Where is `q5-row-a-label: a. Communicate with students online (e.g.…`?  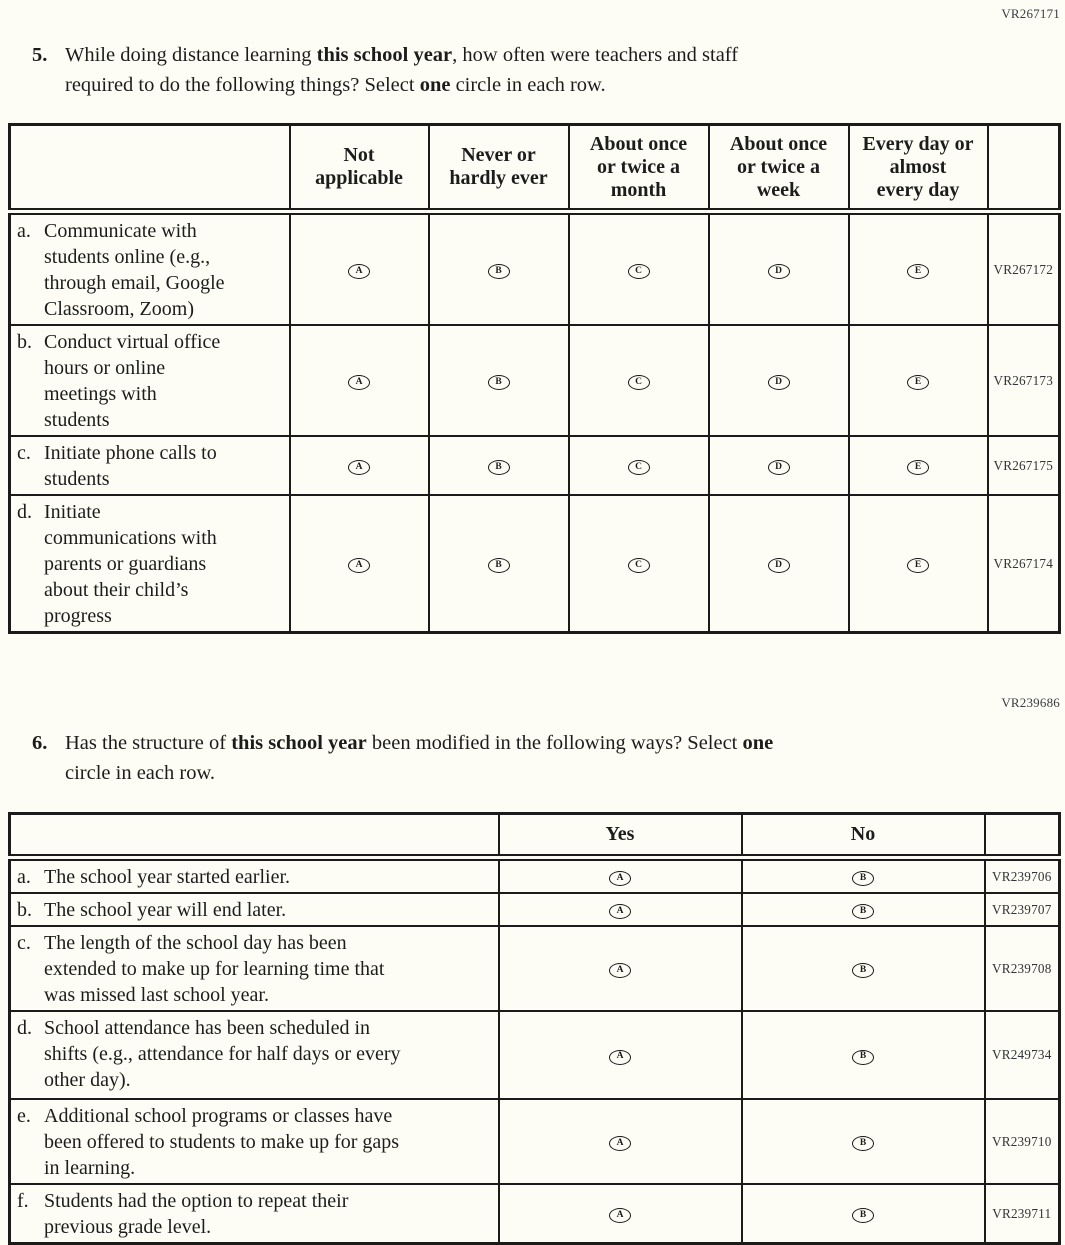
q5-row-a-label: a. Communicate with students online (e.g.… is located at coordinates (149, 268).